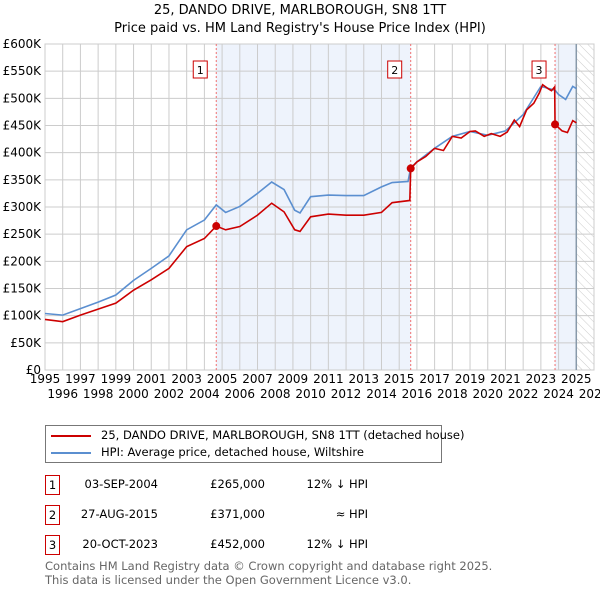 Image resolution: width=600 pixels, height=590 pixels. What do you see at coordinates (240, 394) in the screenshot?
I see `x-tick-label: 2006` at bounding box center [240, 394].